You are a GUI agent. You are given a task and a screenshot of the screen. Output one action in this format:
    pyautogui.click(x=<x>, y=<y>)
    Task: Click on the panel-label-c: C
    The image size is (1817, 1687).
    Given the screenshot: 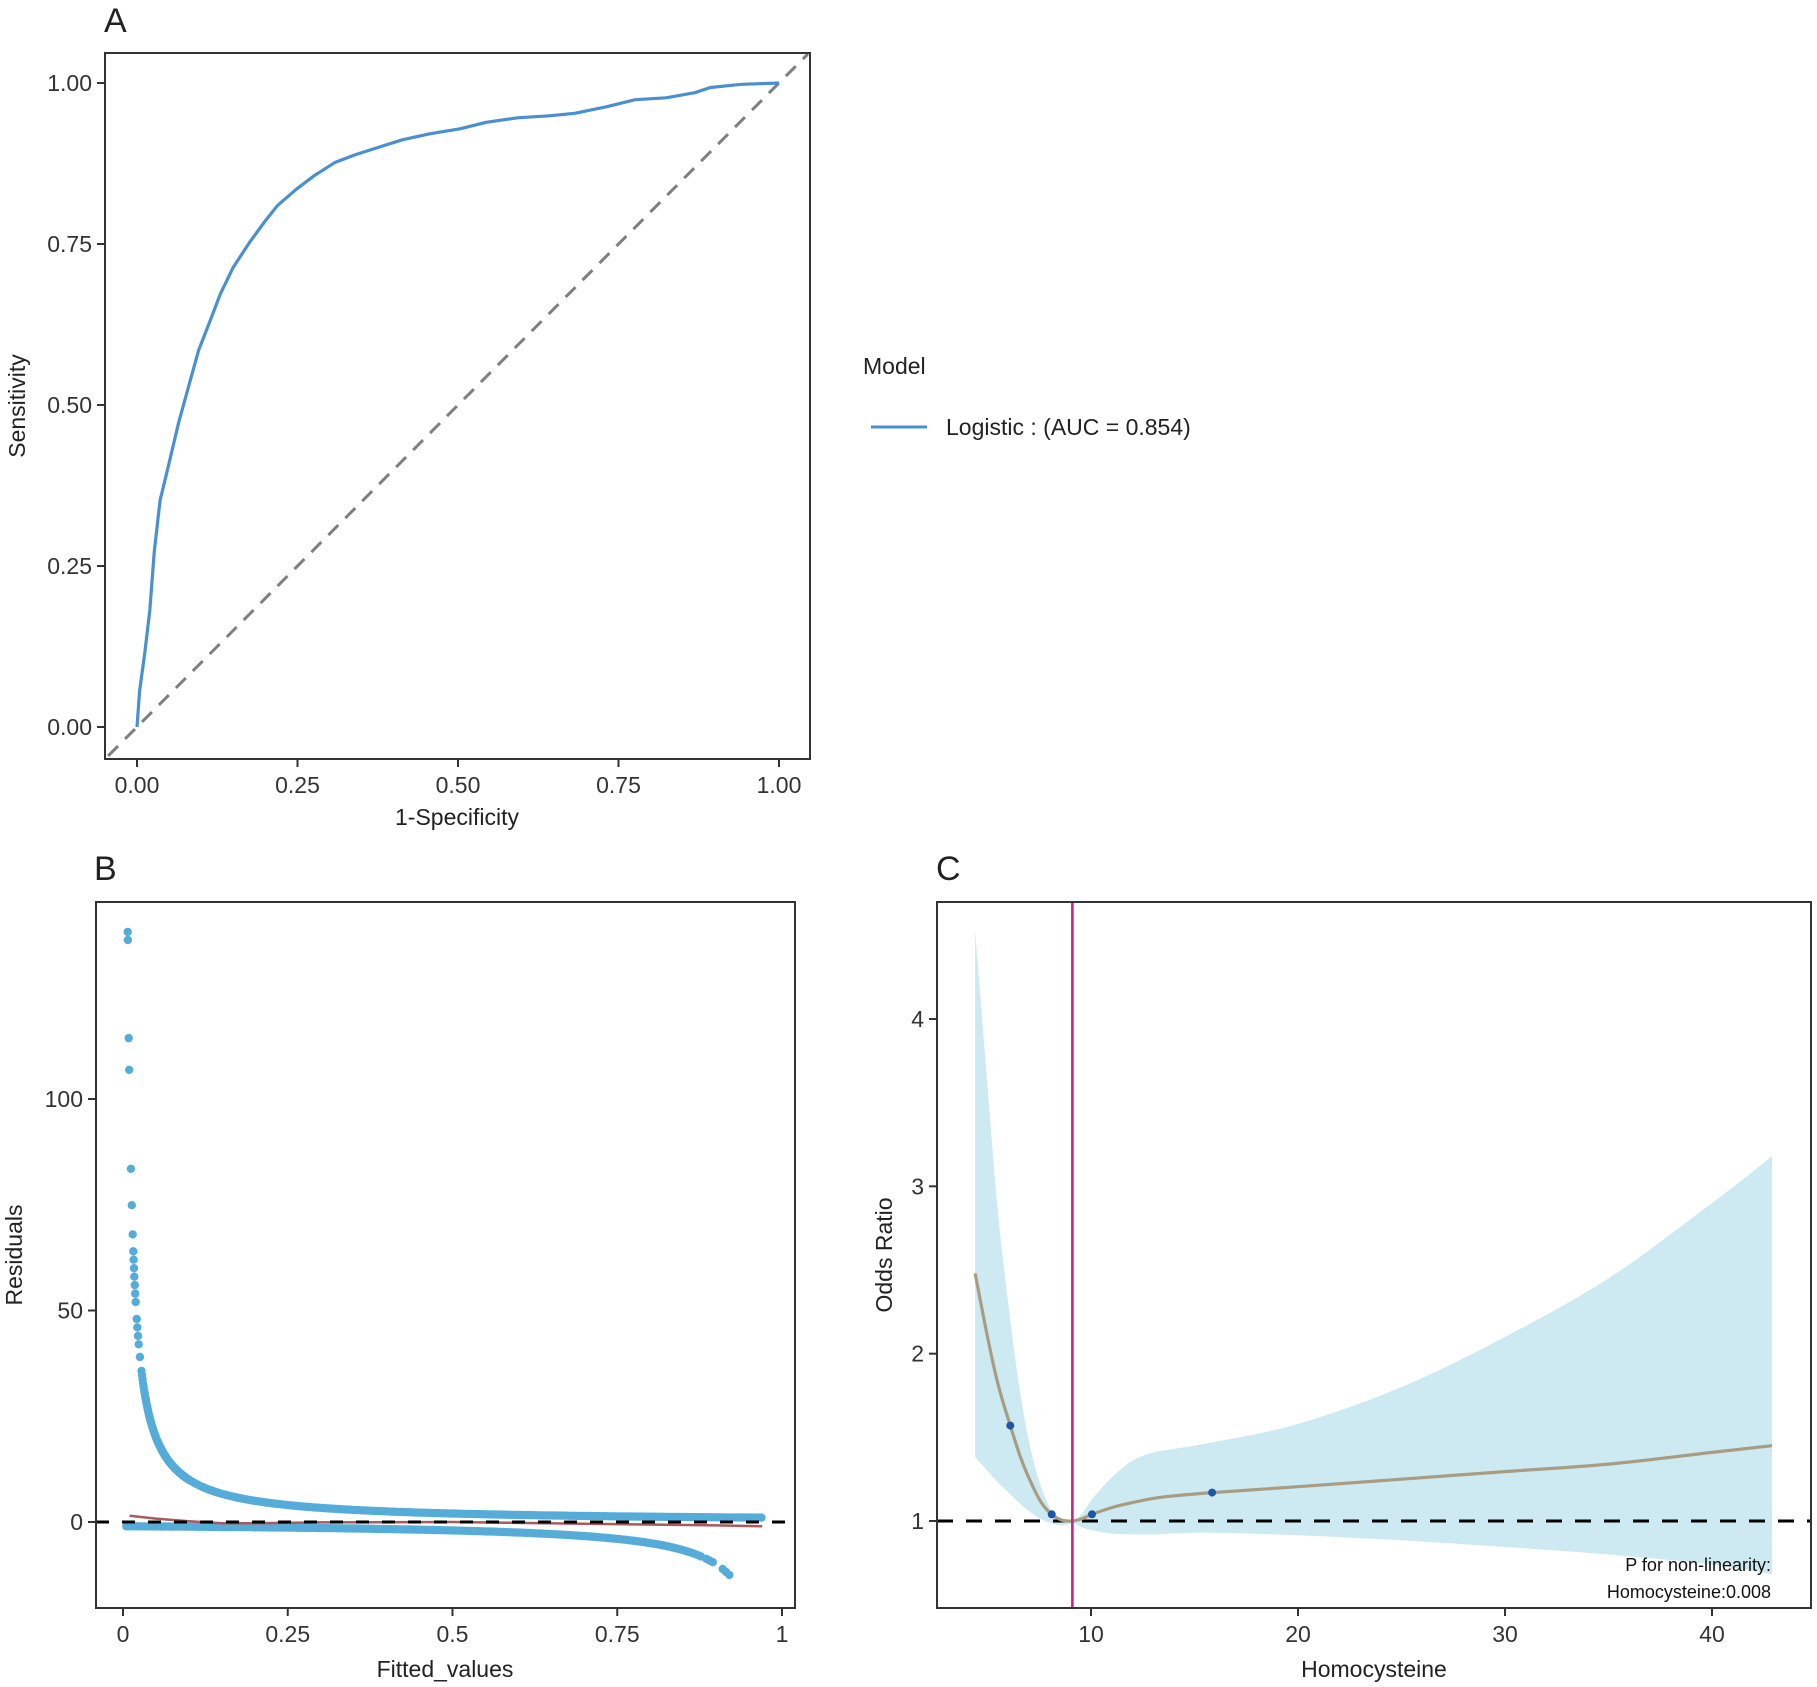 What is the action you would take?
    pyautogui.click(x=948, y=869)
    